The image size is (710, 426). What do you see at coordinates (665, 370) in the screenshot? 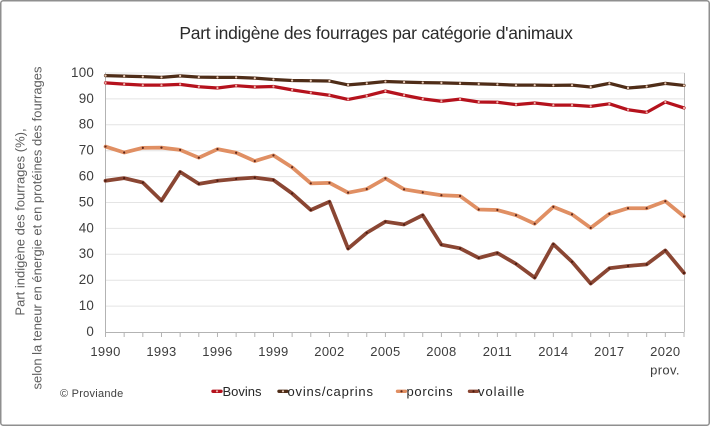
I see `svg-text: prov.` at bounding box center [665, 370].